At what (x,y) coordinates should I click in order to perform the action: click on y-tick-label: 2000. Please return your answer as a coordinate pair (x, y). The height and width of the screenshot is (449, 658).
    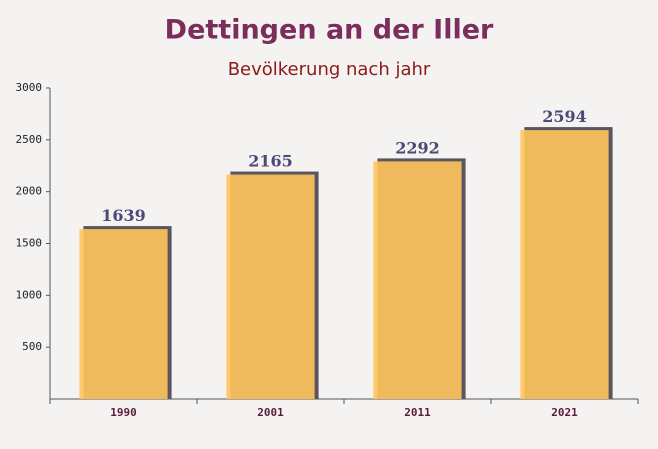
    Looking at the image, I should click on (29, 191).